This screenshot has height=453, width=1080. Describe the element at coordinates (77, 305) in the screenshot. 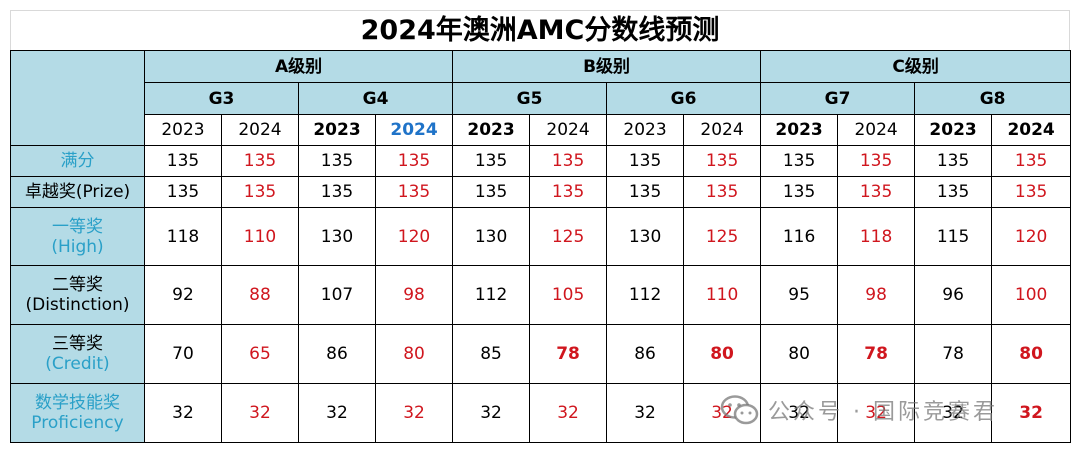

I see `row-label-subtext: (Distinction)` at that location.